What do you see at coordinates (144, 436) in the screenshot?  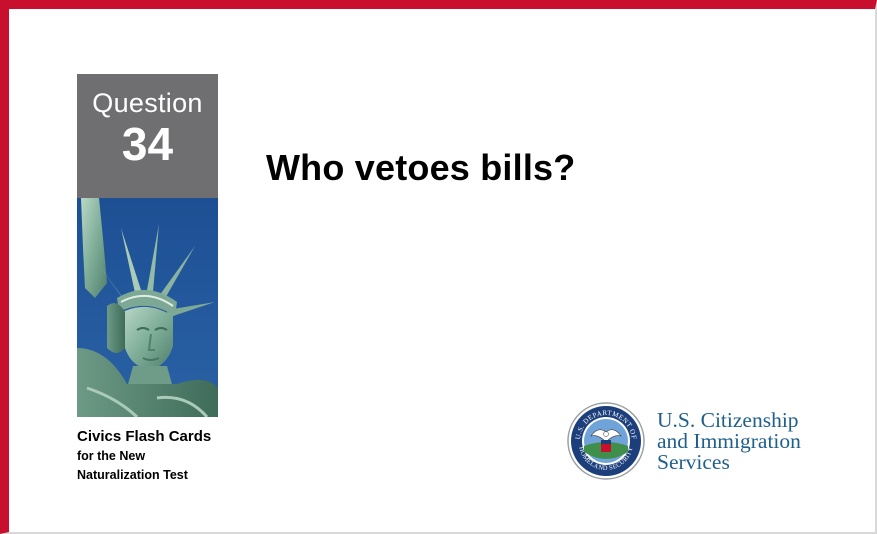 I see `caption-title: Civics Flash Cards` at bounding box center [144, 436].